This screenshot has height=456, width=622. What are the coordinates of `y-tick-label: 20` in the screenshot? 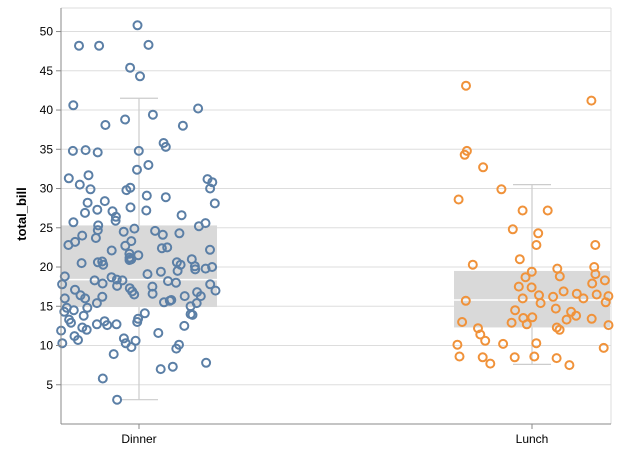 It's located at (47, 267).